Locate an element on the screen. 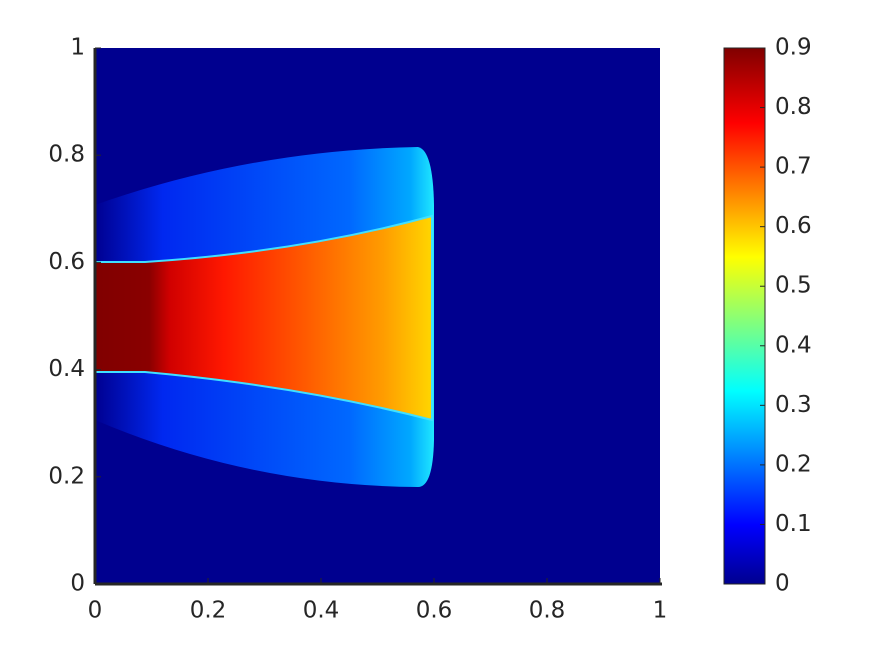  colorbar-tick-label: 0.8 is located at coordinates (793, 107).